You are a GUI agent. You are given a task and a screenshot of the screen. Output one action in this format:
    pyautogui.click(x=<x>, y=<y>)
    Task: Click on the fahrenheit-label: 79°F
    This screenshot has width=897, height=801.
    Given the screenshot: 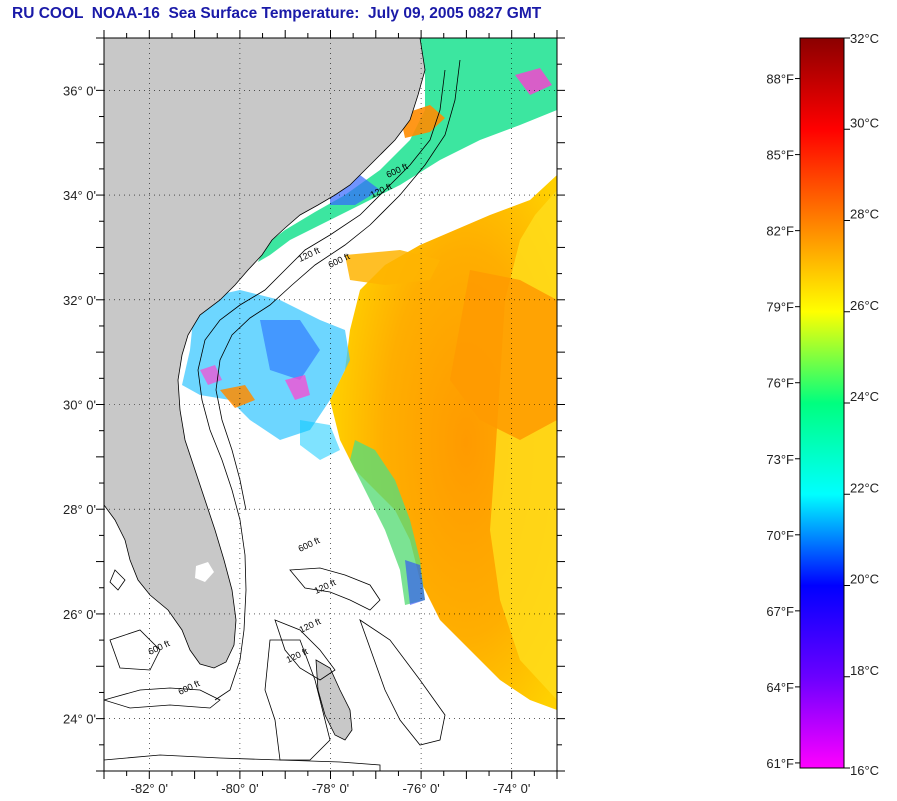 What is the action you would take?
    pyautogui.click(x=780, y=307)
    